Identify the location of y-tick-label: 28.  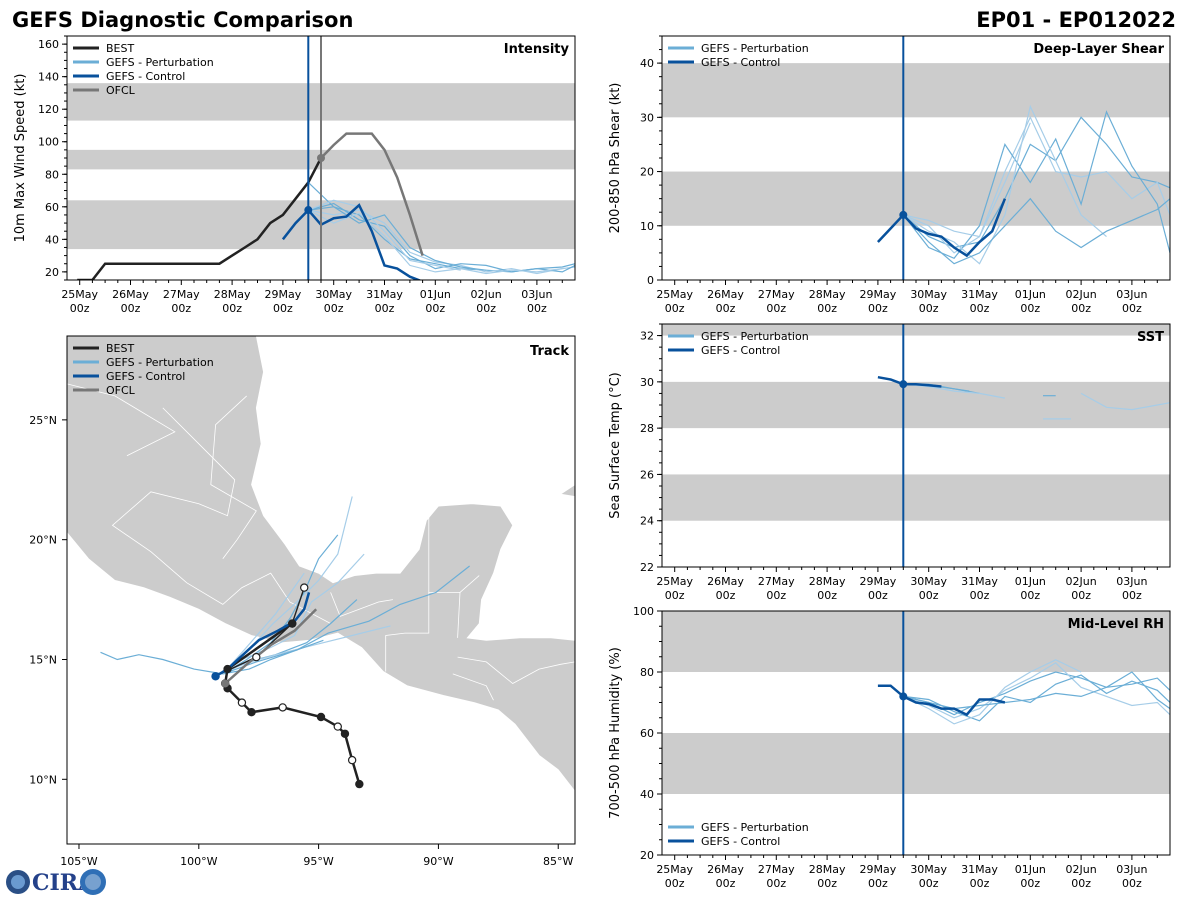
(647, 428).